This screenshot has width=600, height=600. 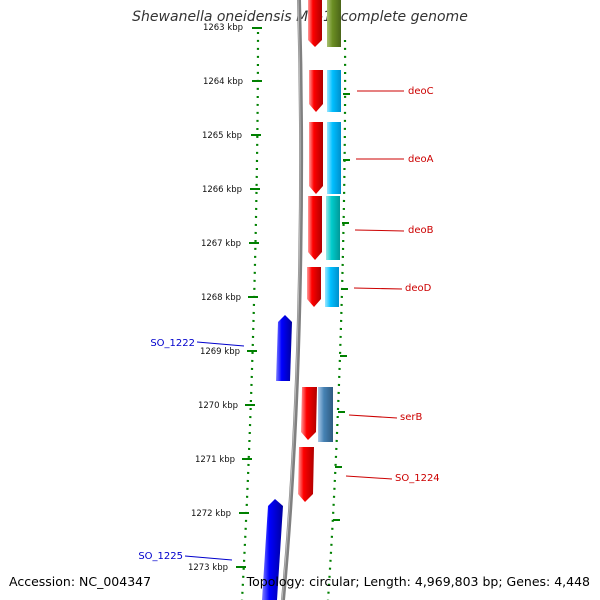 I want to click on tick-label: 1272 kbp, so click(x=211, y=514).